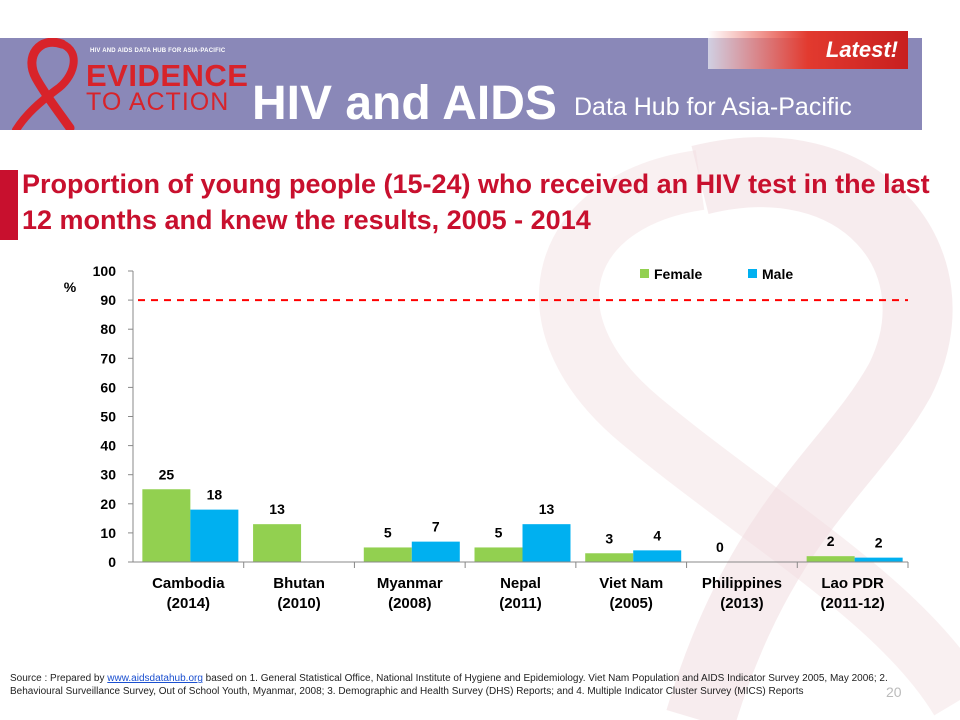  I want to click on y-tick-label: 30, so click(108, 475).